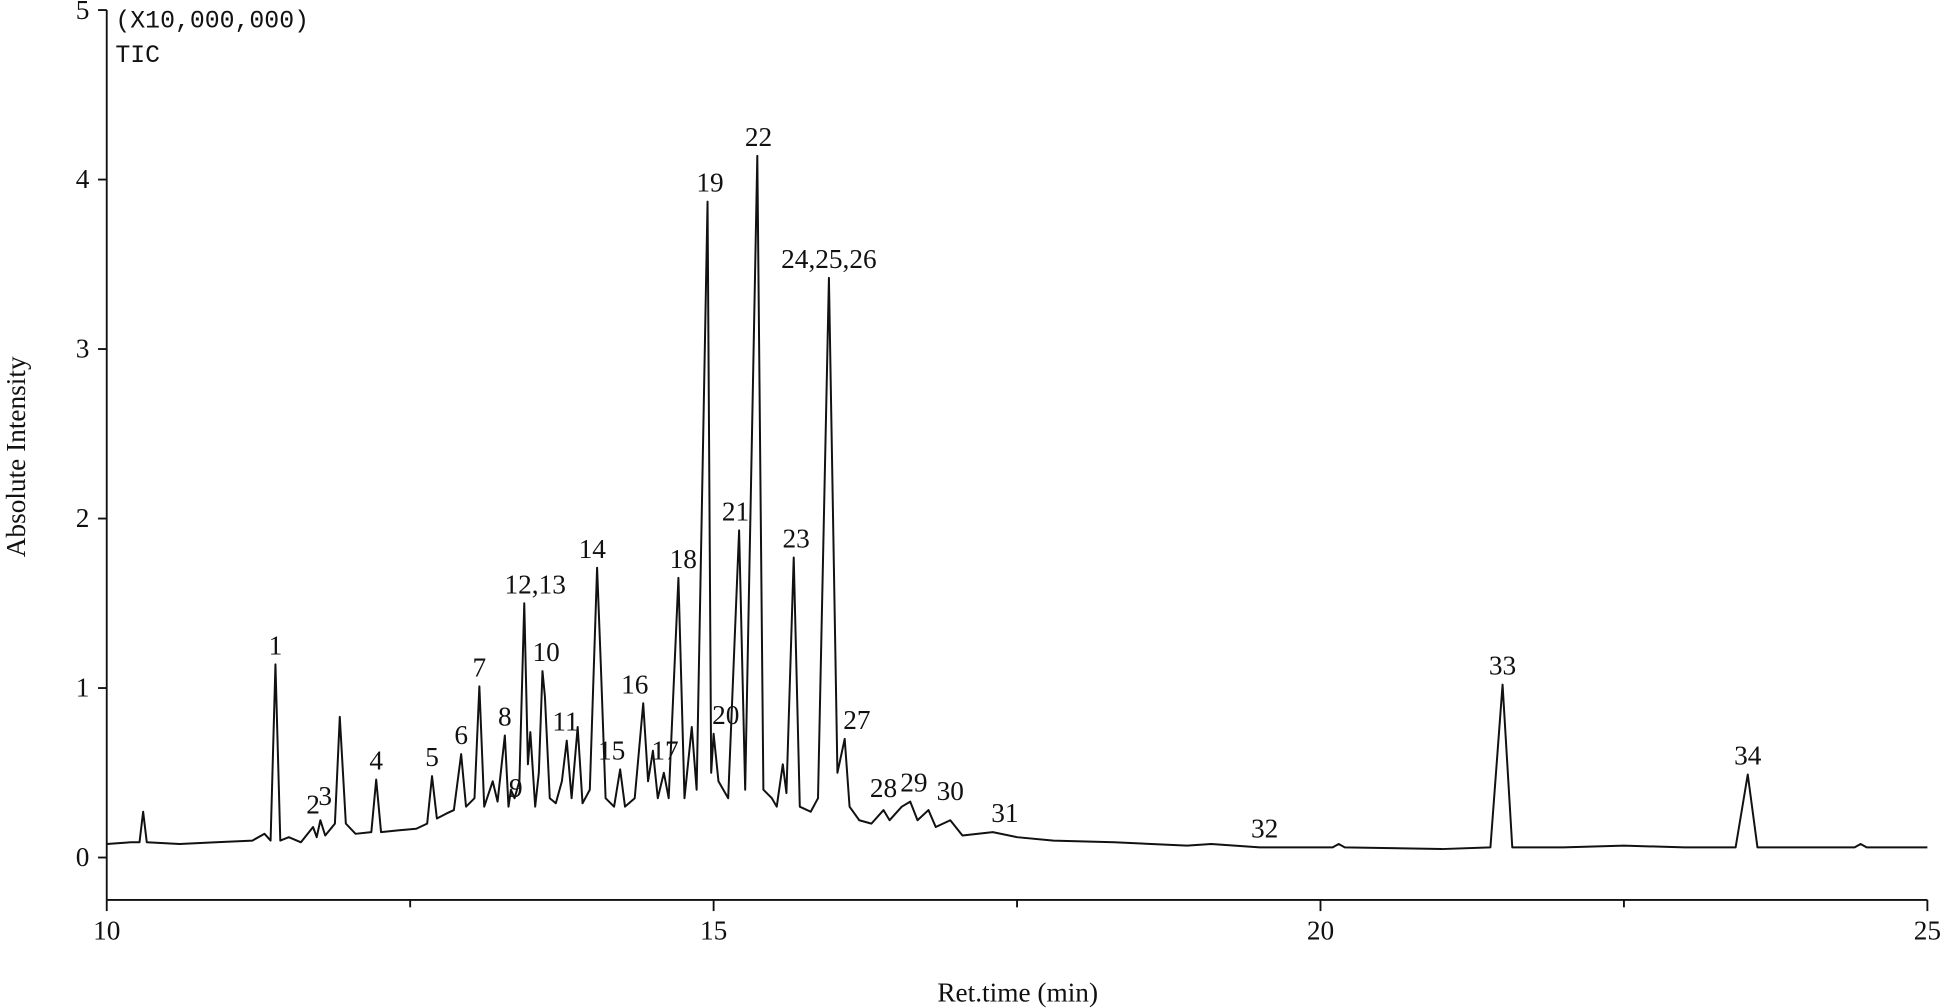  I want to click on peak-label: 15, so click(611, 750).